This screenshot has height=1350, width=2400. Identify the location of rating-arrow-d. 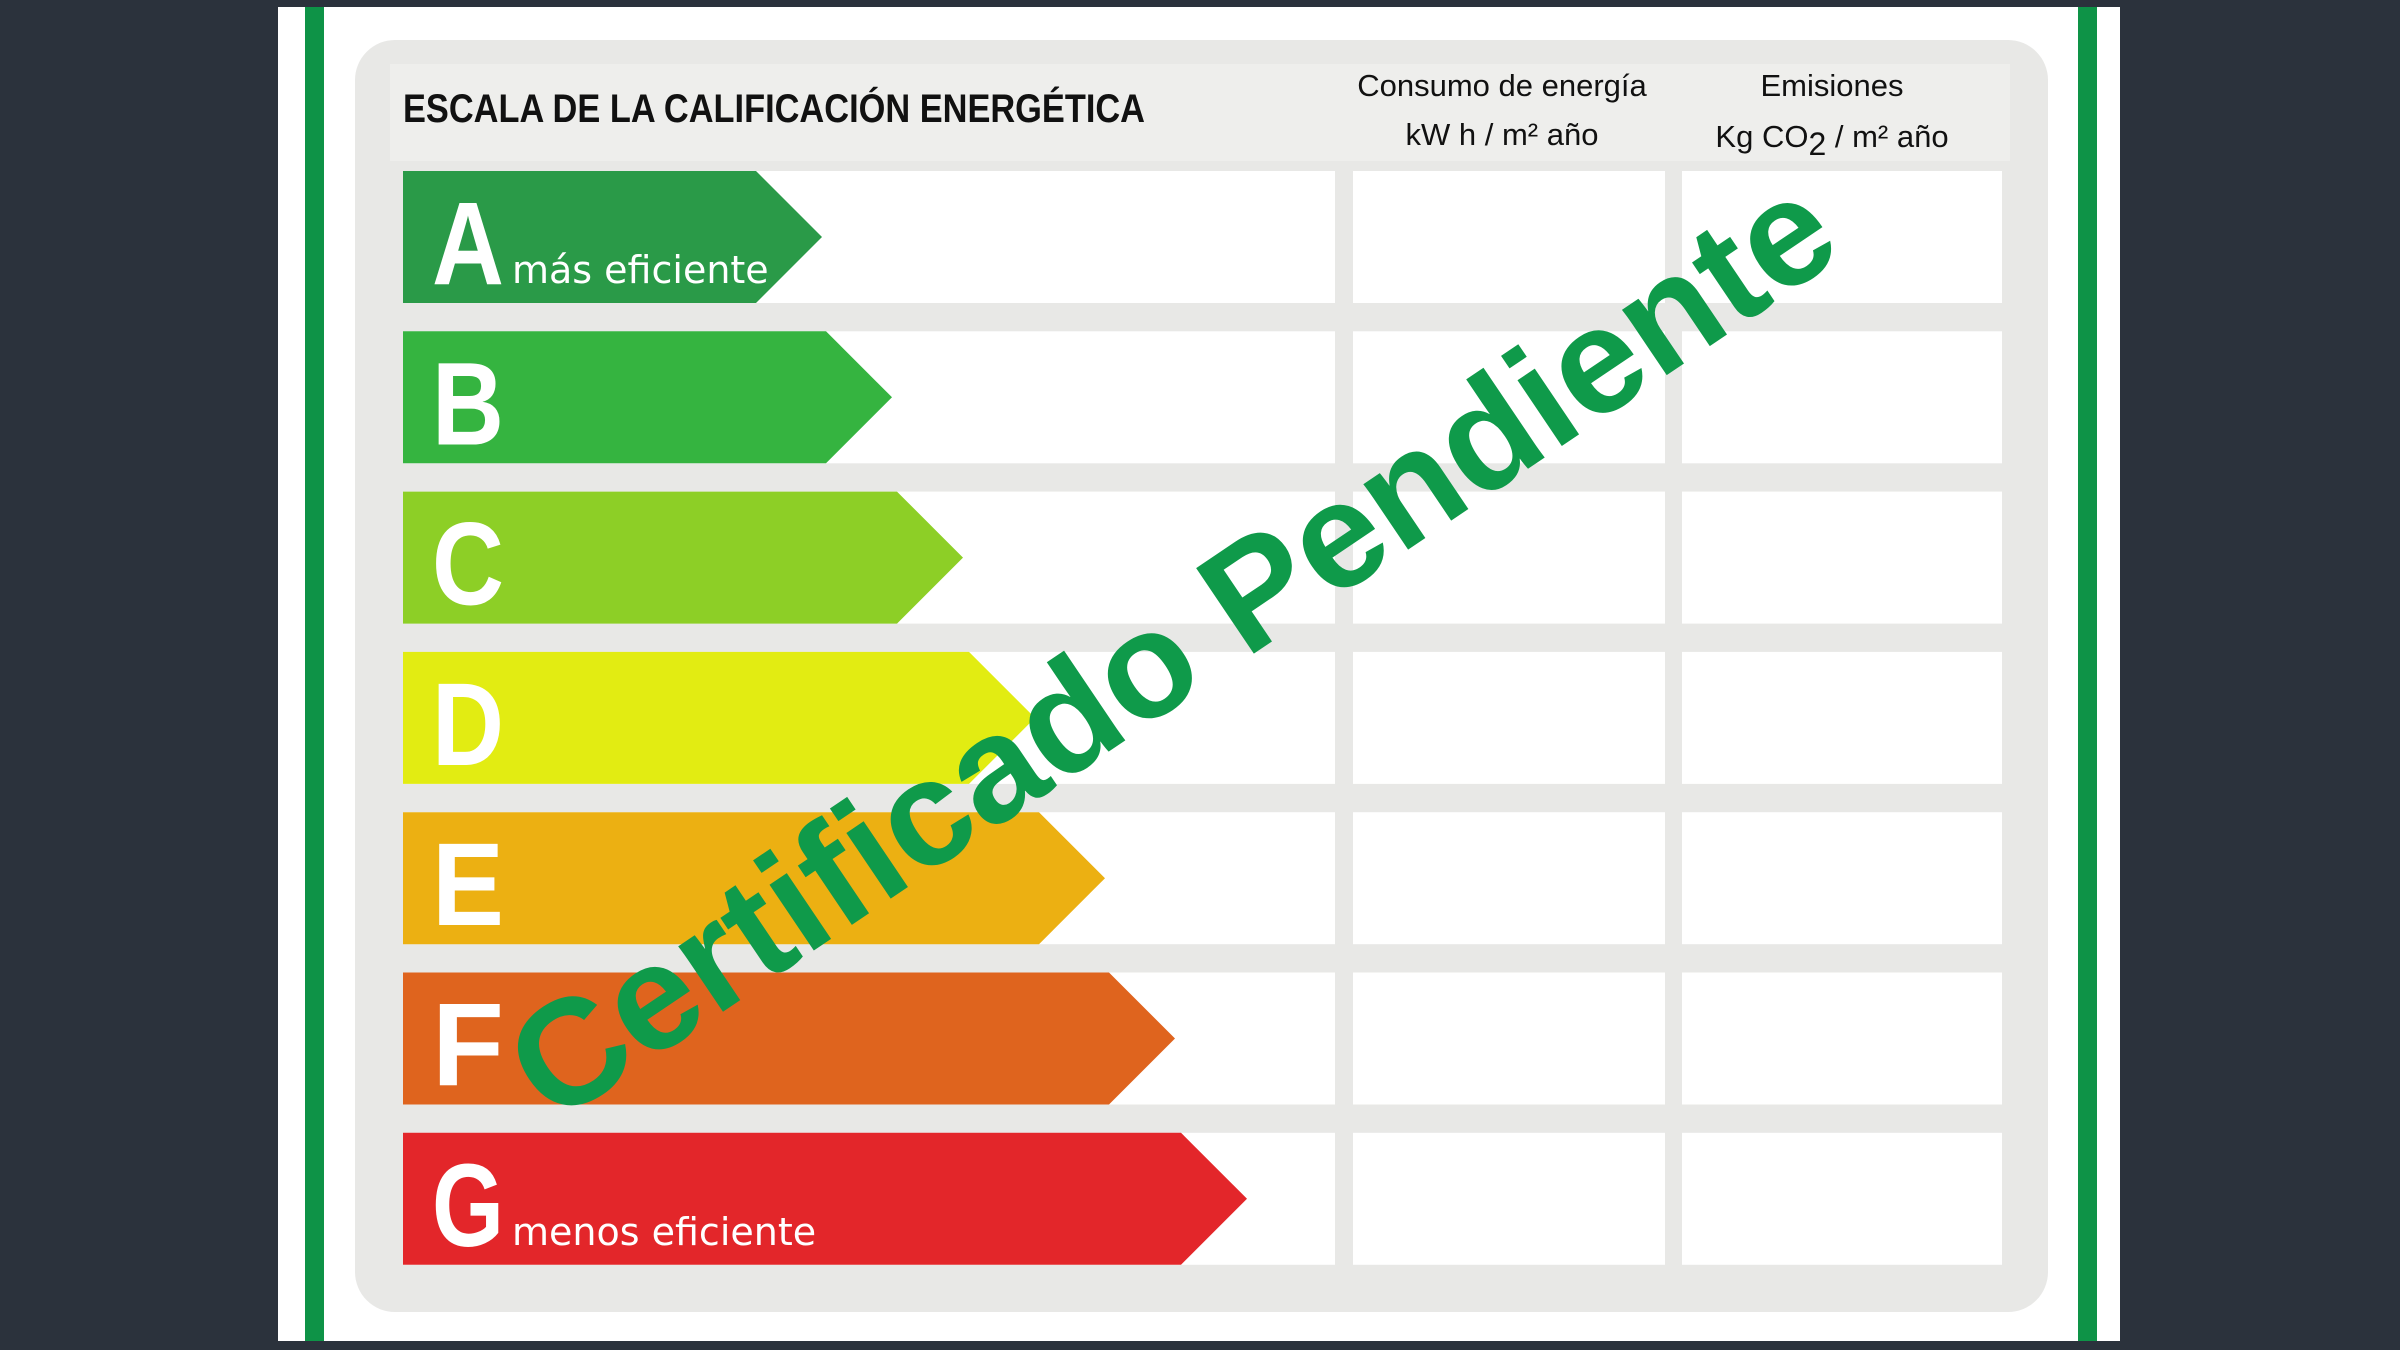
(719, 717).